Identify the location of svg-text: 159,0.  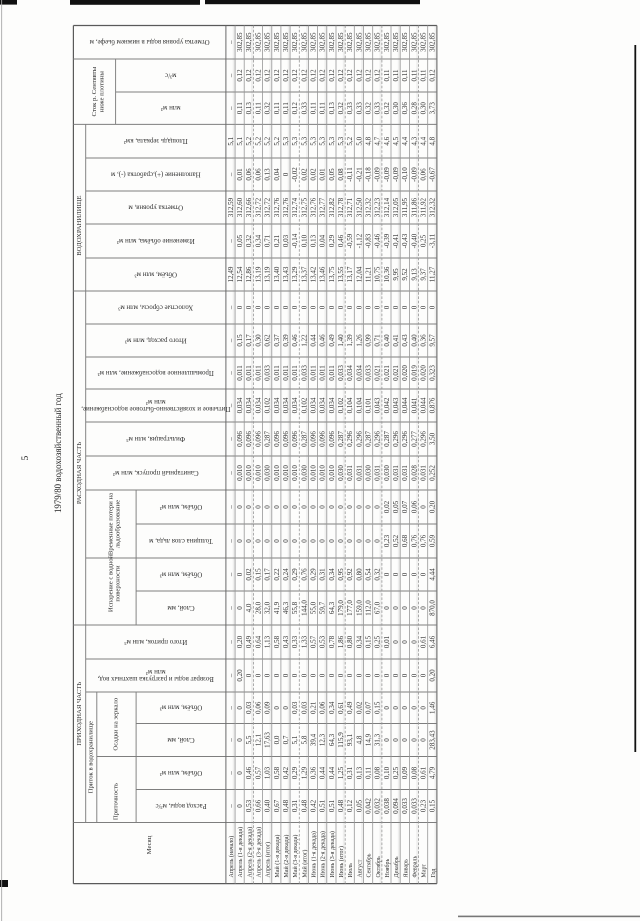
(359, 608).